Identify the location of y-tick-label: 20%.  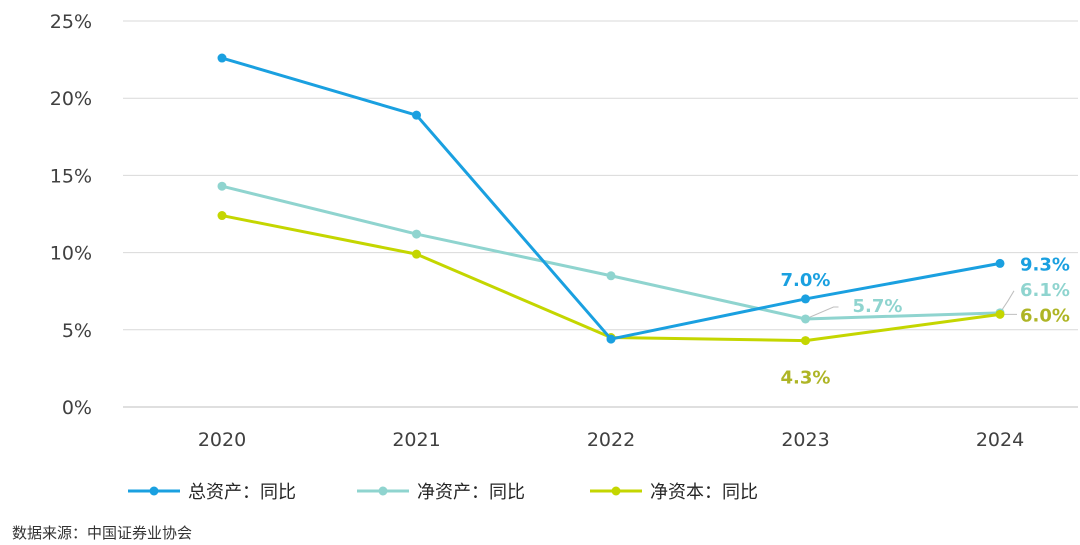
(71, 99).